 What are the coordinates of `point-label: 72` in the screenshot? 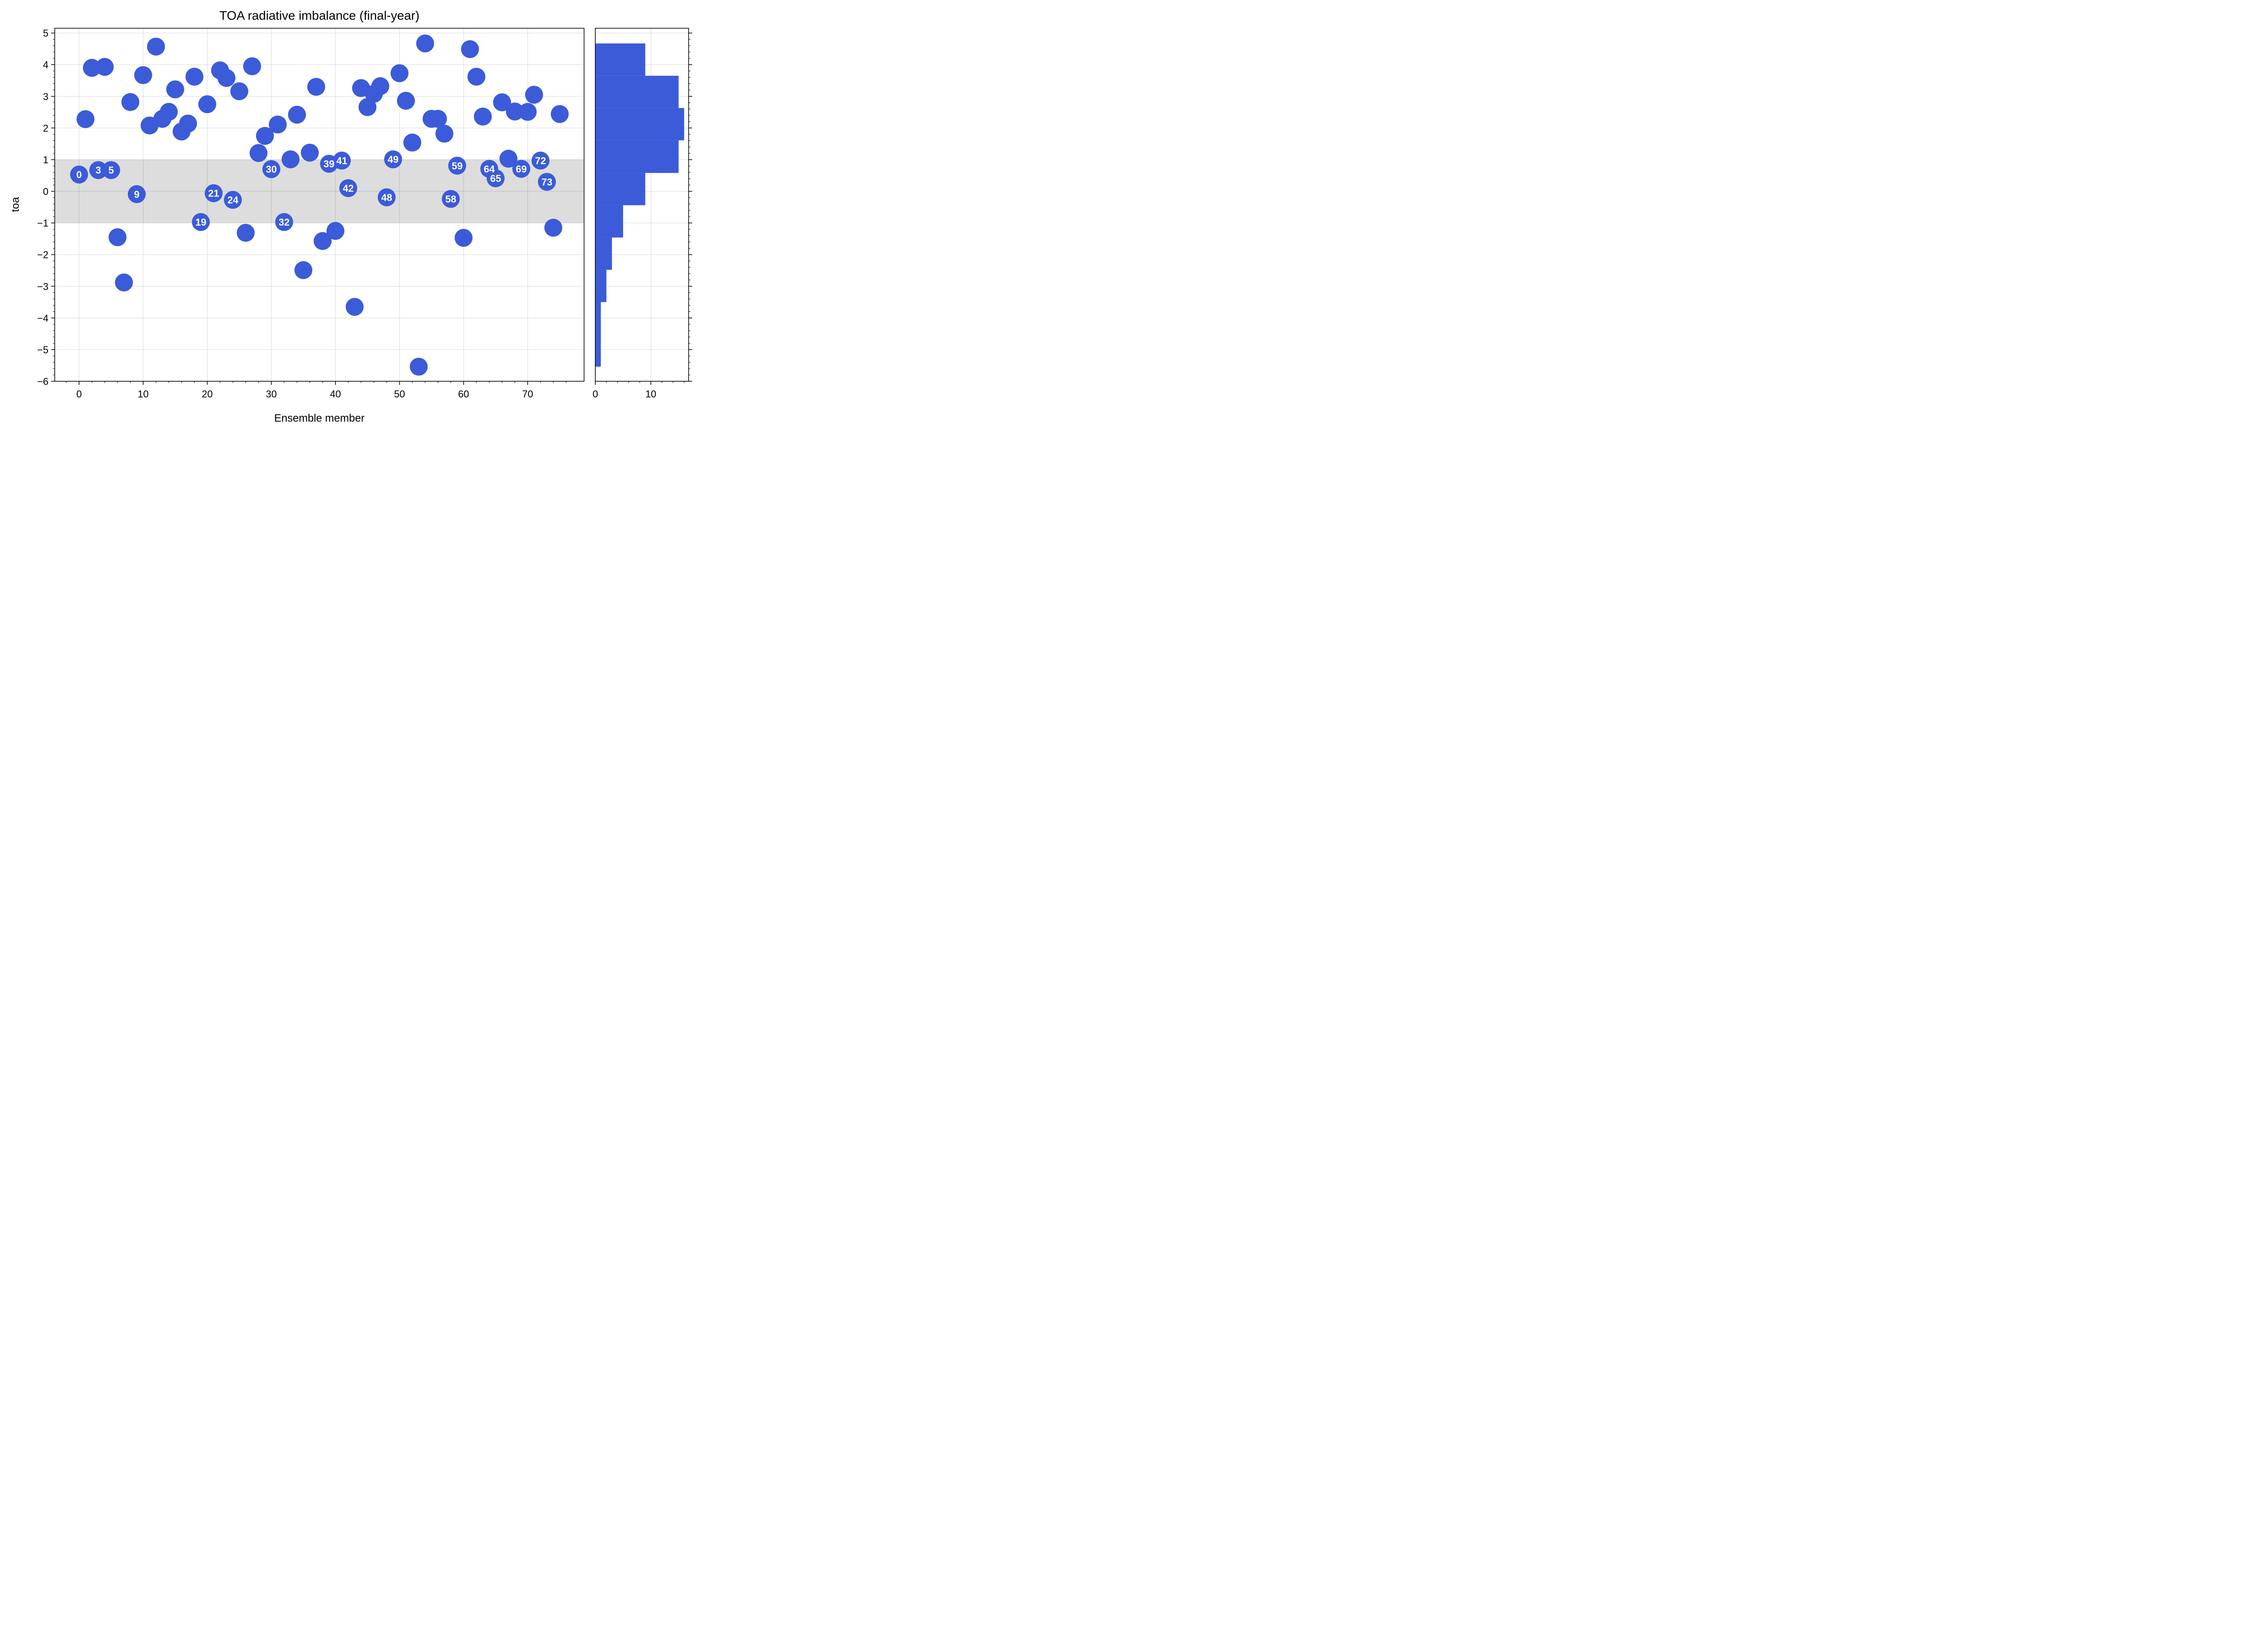 It's located at (540, 160).